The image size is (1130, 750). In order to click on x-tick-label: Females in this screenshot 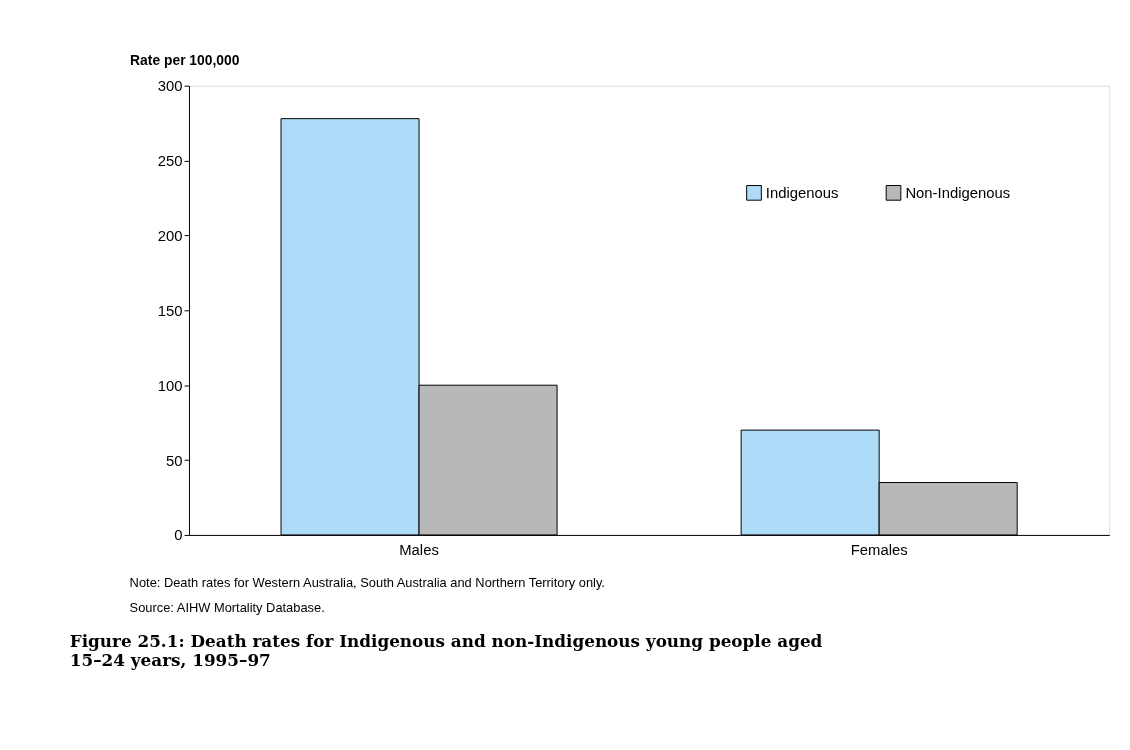, I will do `click(879, 550)`.